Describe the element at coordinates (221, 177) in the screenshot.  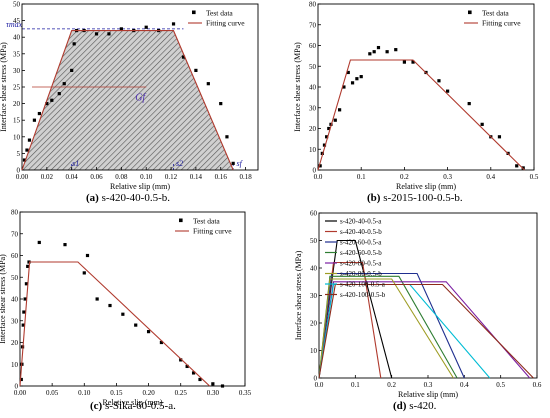
I see `x-tick-label: 0.16` at that location.